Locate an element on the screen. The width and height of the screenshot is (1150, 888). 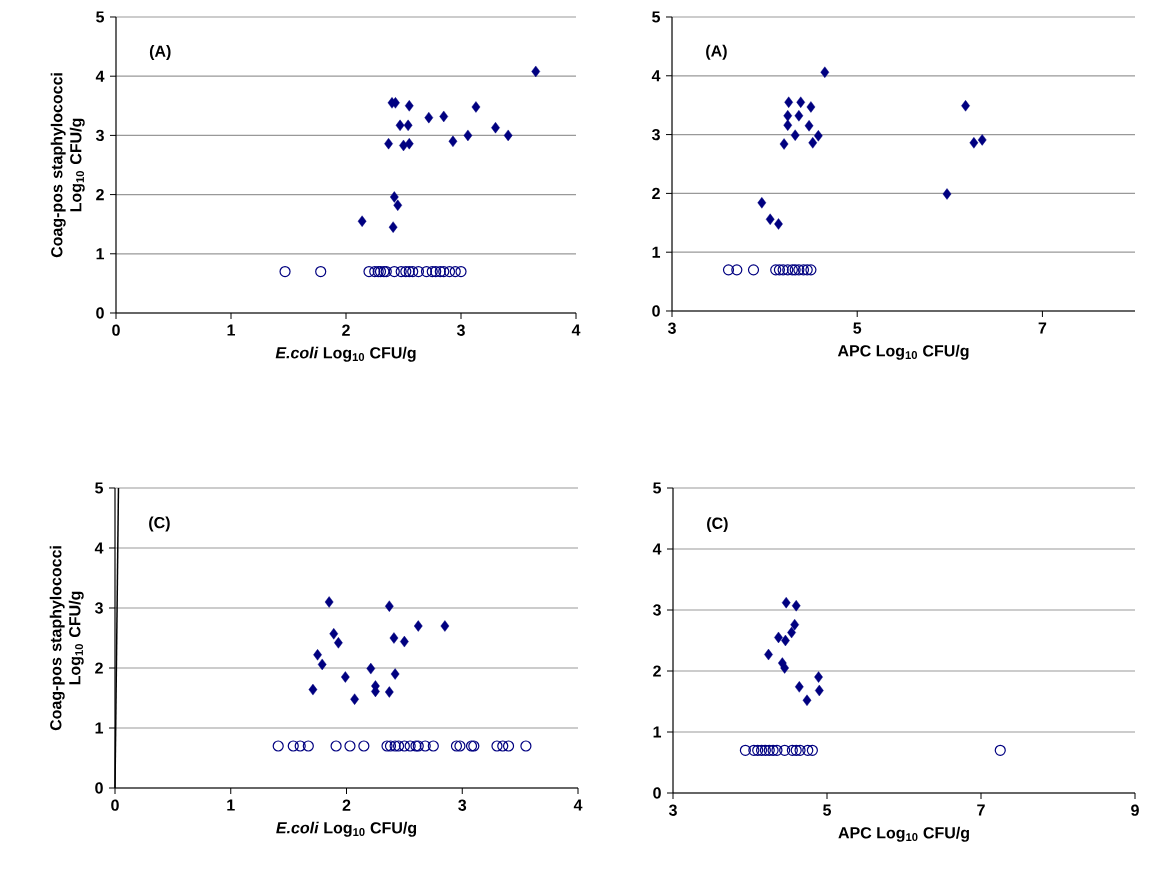
annotation: (A) is located at coordinates (160, 52).